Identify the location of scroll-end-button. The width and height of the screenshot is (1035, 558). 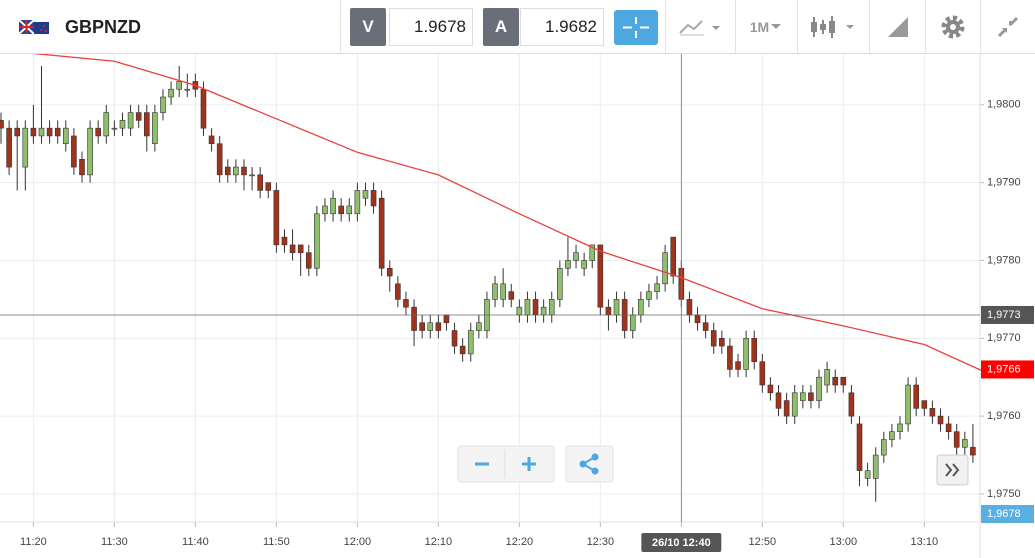
(952, 470).